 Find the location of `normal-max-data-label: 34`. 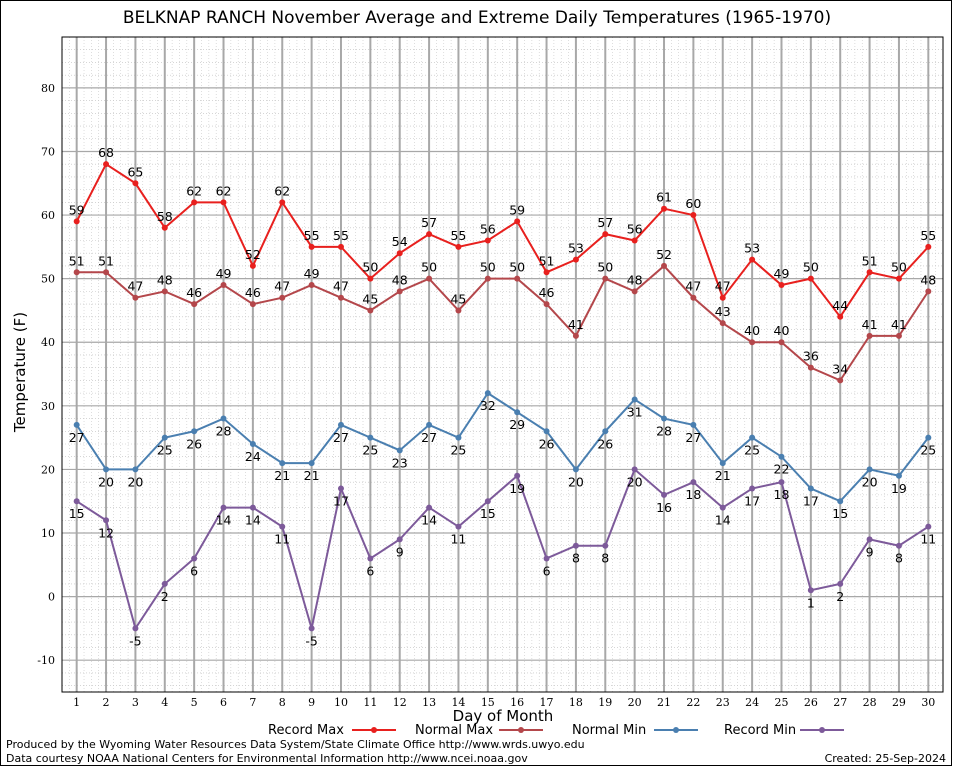

normal-max-data-label: 34 is located at coordinates (840, 368).